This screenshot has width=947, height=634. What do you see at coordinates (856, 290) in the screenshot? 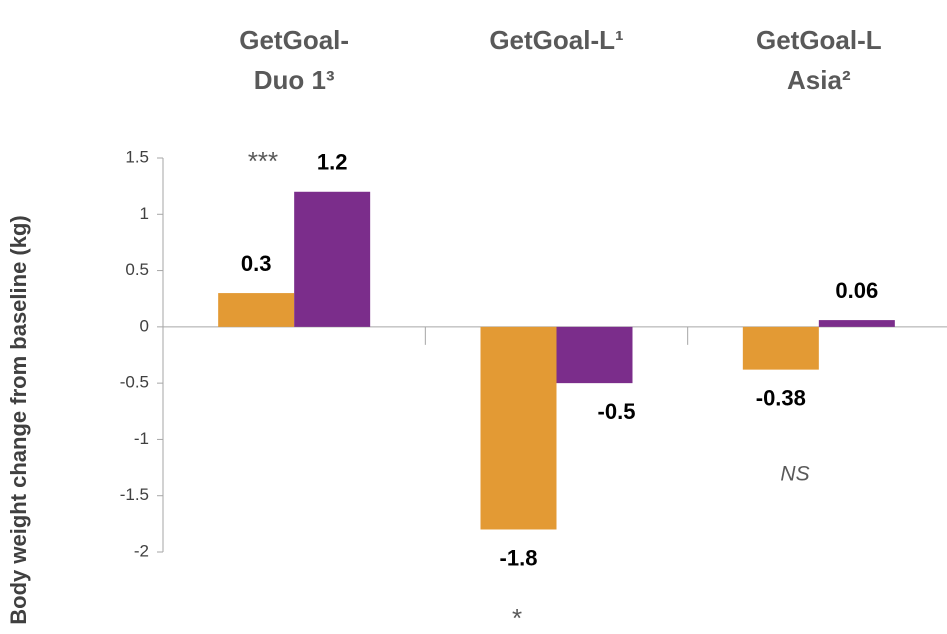
I see `value-label: 0.06` at bounding box center [856, 290].